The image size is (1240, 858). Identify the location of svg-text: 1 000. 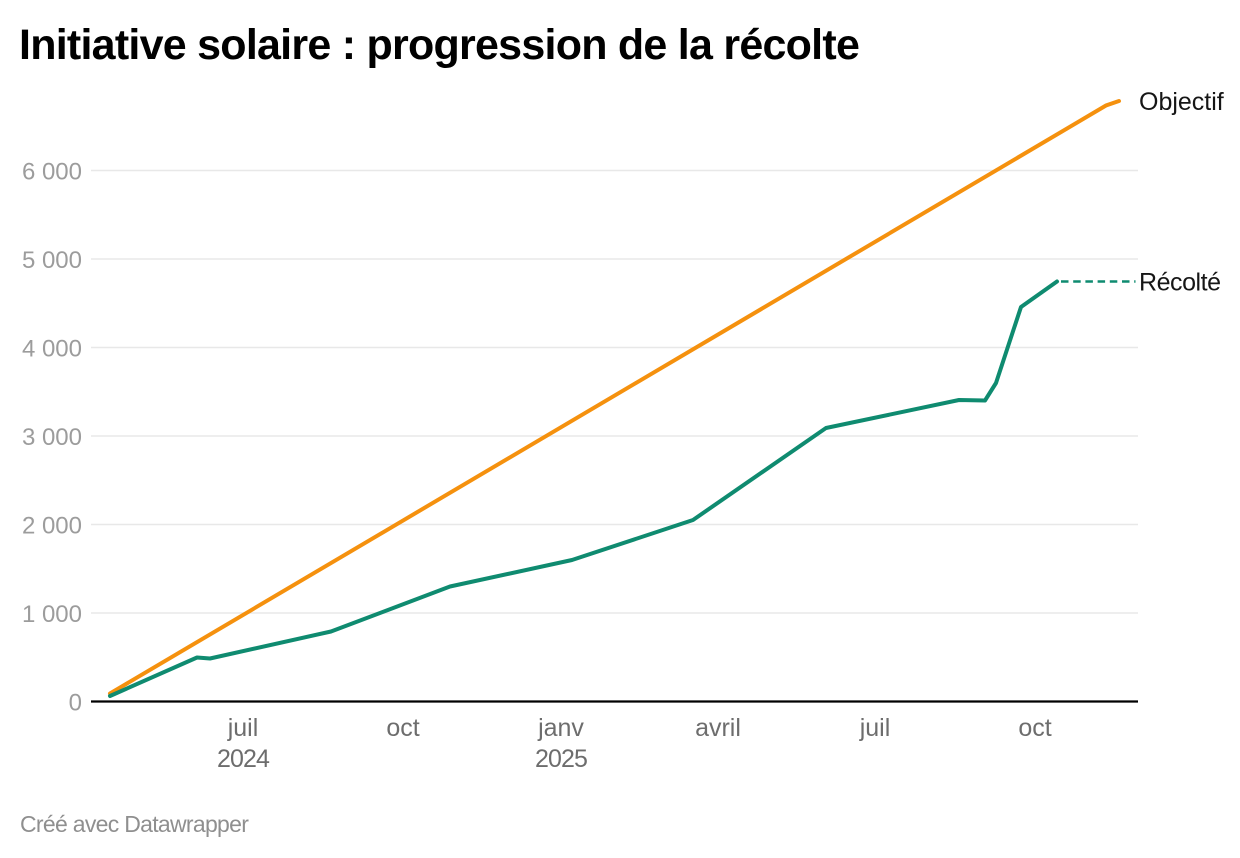
(52, 614).